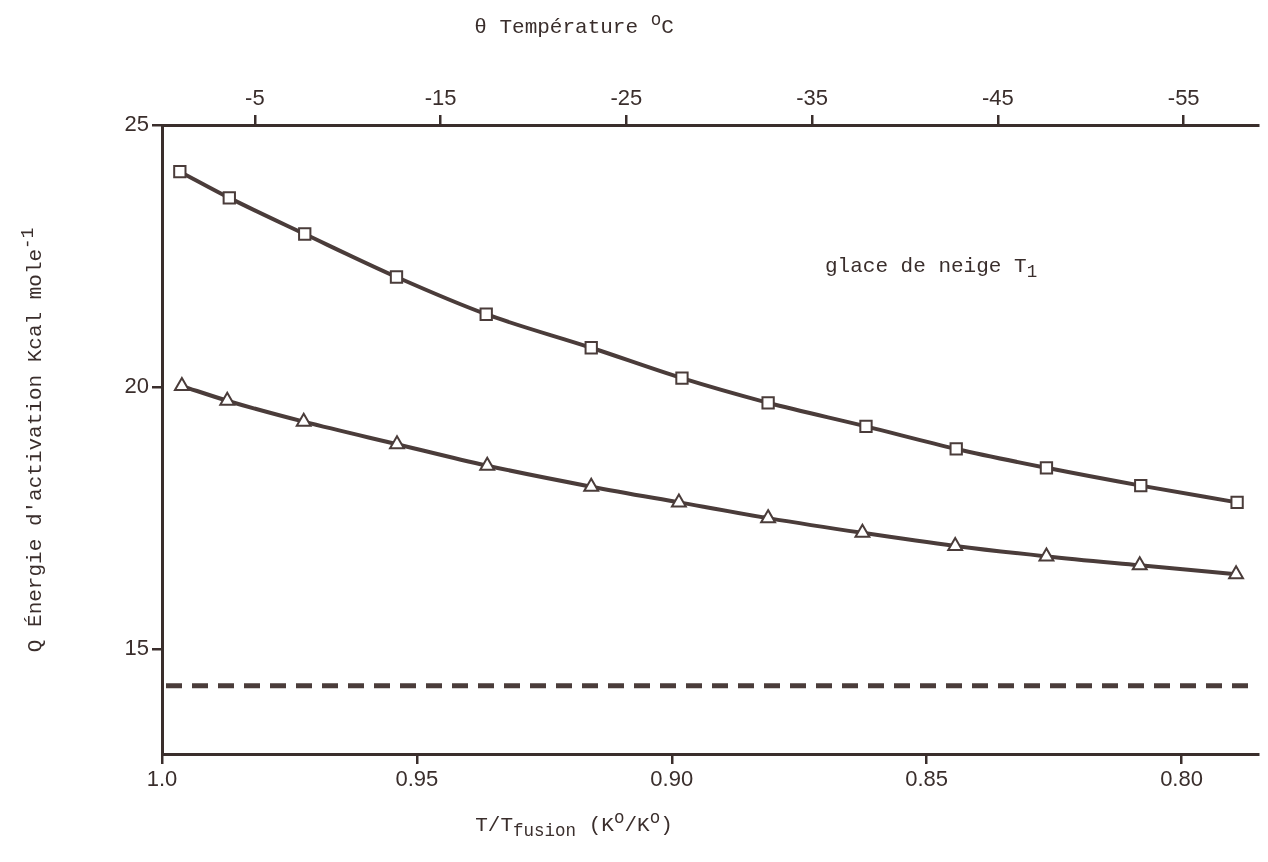 The image size is (1268, 862). Describe the element at coordinates (136, 648) in the screenshot. I see `y-tick-label: 15` at that location.